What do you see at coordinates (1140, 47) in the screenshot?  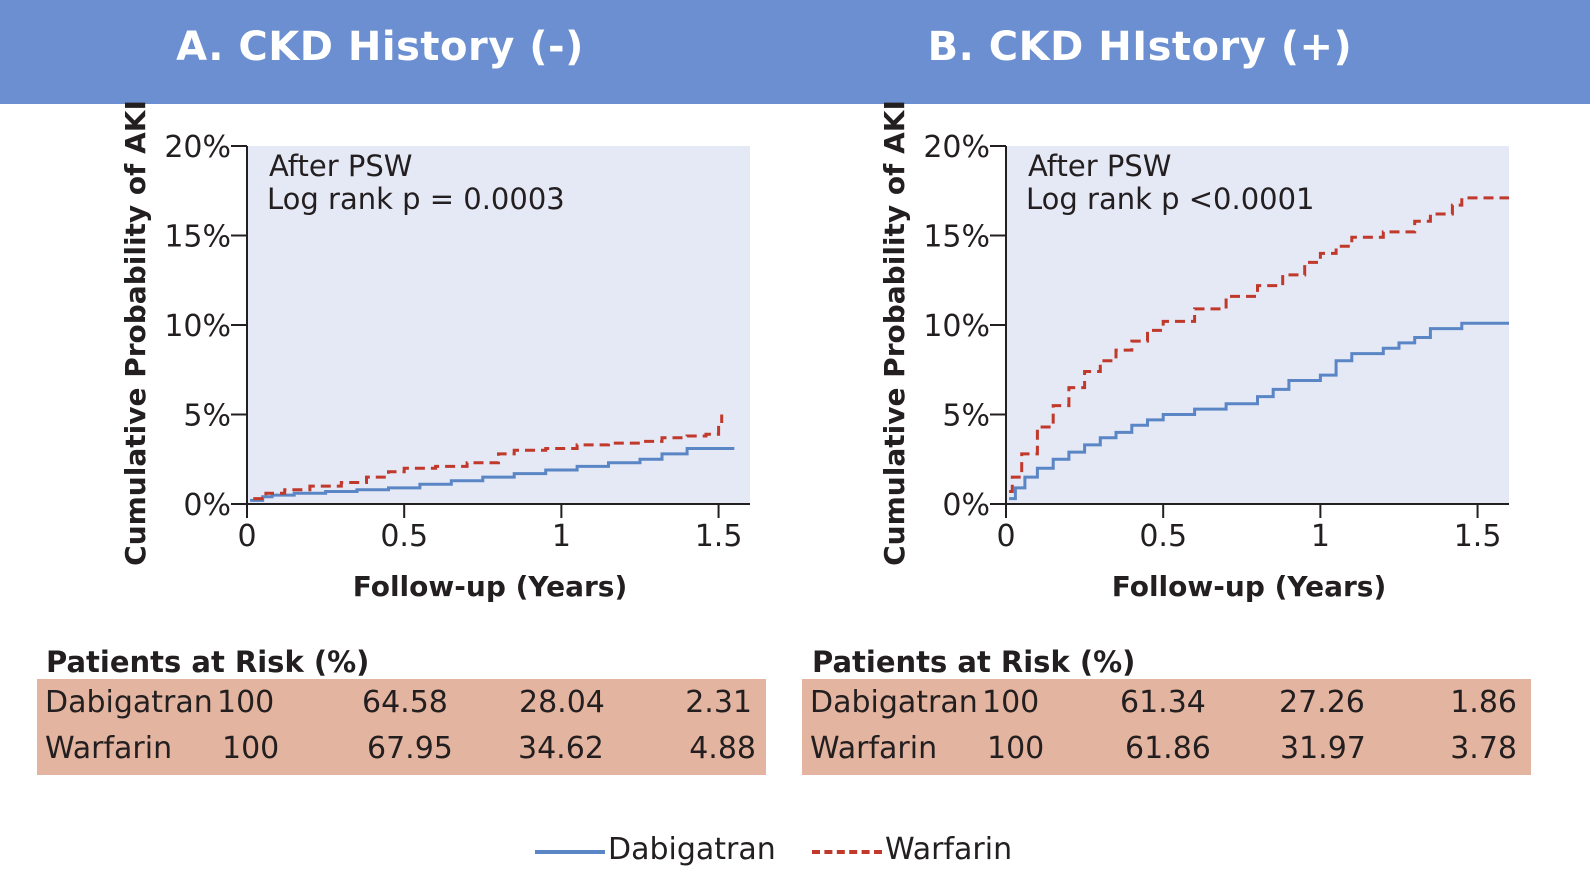 I see `panel-b-title: B. CKD HIstory (+)` at bounding box center [1140, 47].